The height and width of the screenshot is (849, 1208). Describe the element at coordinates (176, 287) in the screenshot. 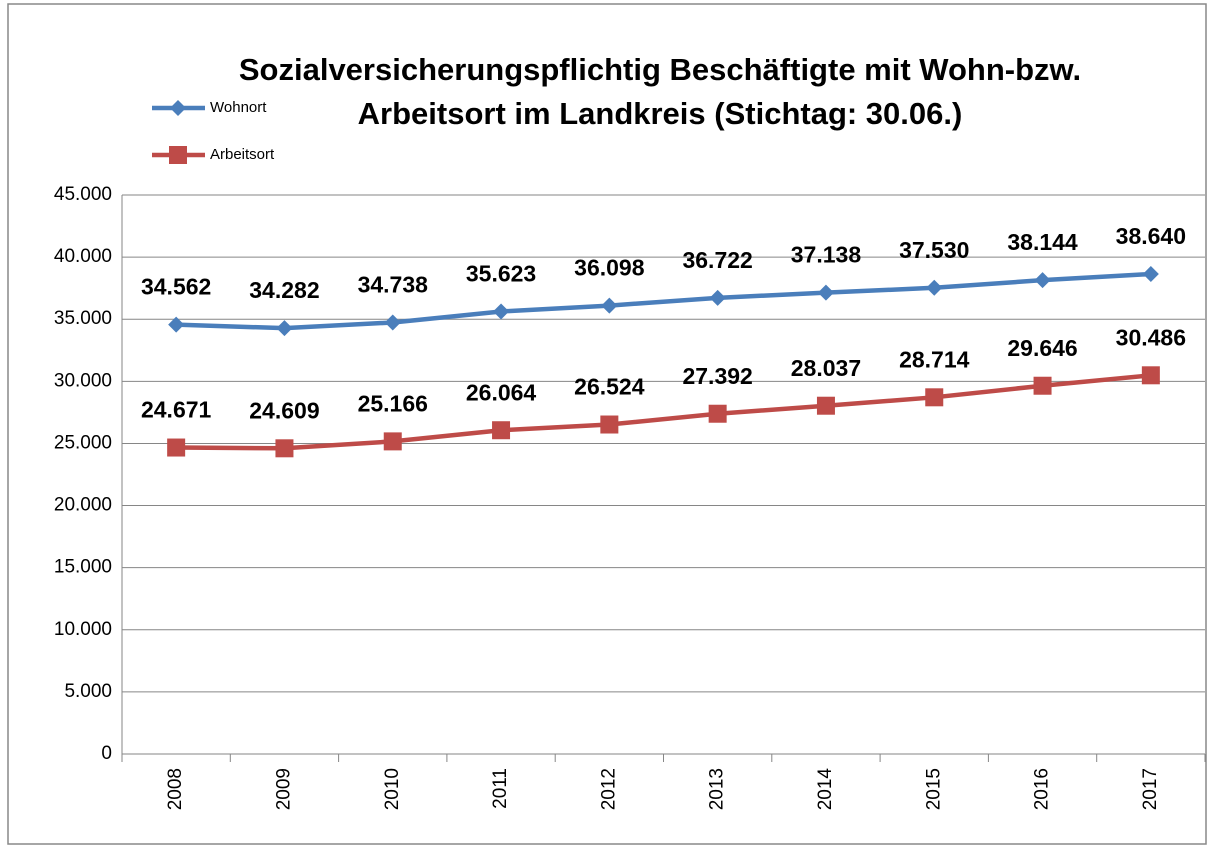

I see `data-label: 34.562` at that location.